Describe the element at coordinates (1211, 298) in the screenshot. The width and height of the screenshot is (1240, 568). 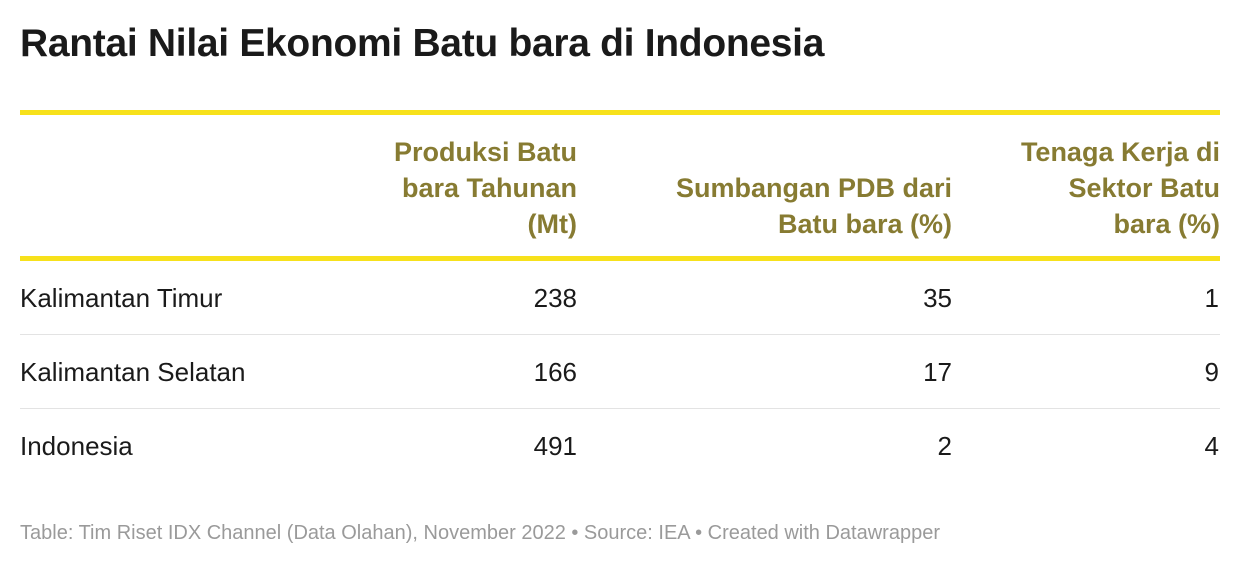
I see `cell-value: 1` at that location.